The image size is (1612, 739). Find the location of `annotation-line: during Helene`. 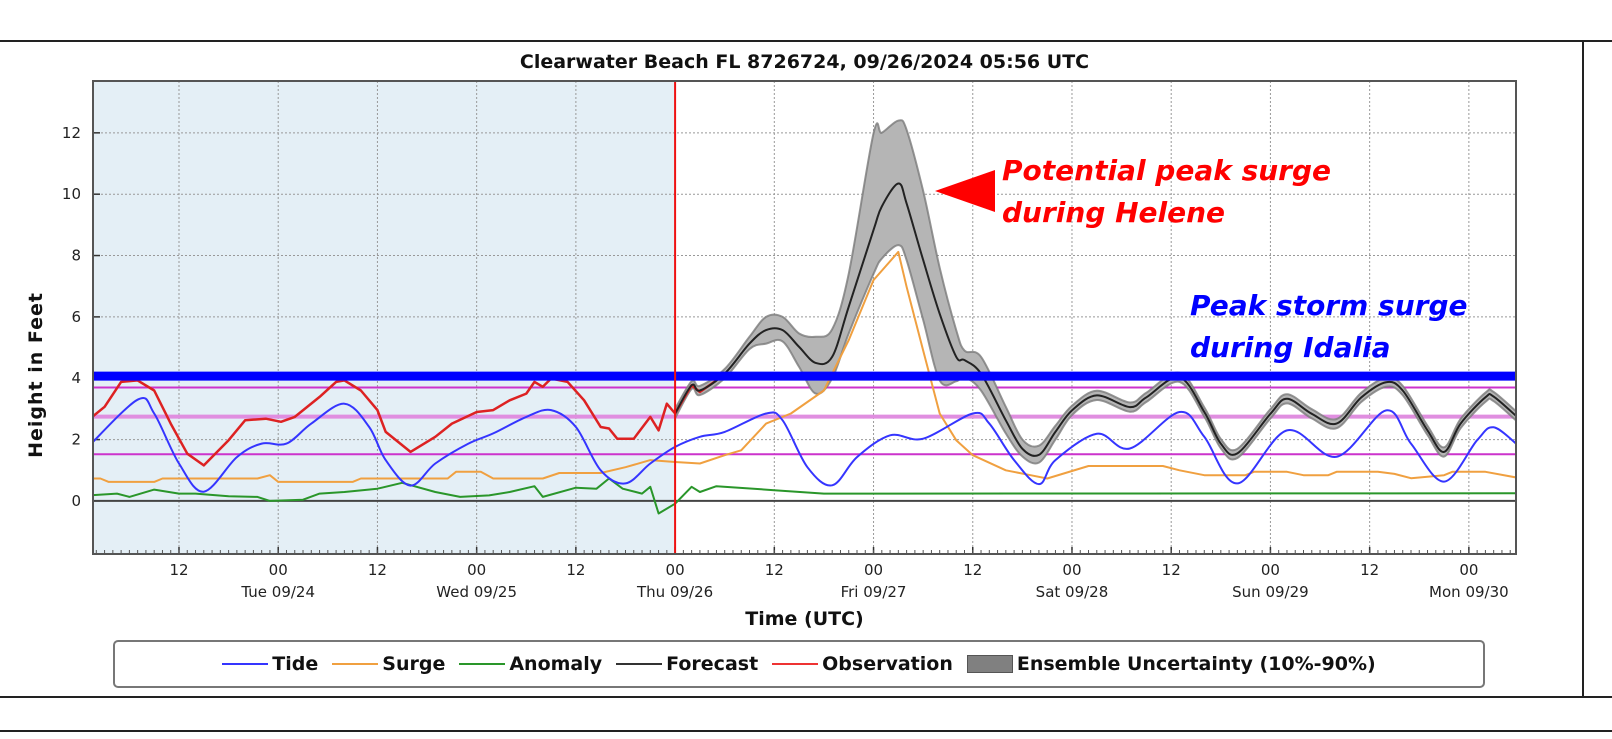

annotation-line: during Helene is located at coordinates (1114, 212).